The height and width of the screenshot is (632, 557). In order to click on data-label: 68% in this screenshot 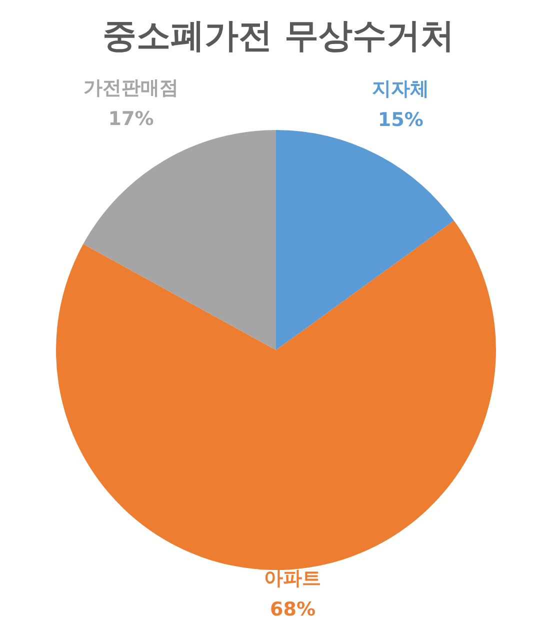, I will do `click(293, 609)`.